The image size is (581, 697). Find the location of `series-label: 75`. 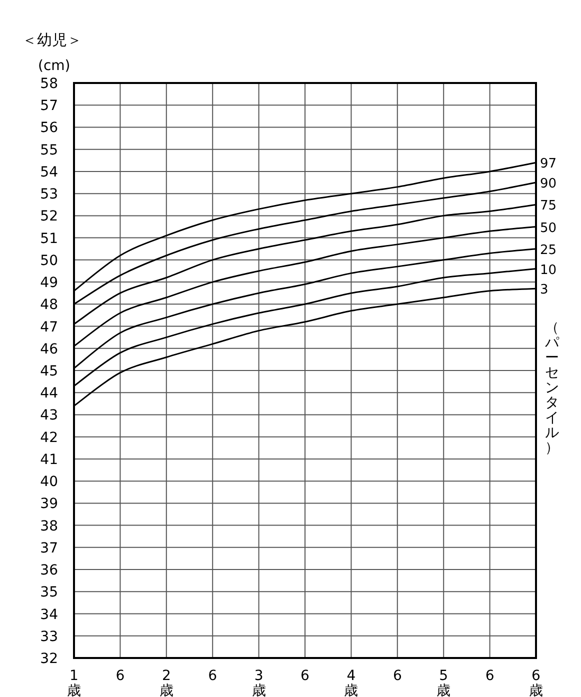

series-label: 75 is located at coordinates (548, 206).